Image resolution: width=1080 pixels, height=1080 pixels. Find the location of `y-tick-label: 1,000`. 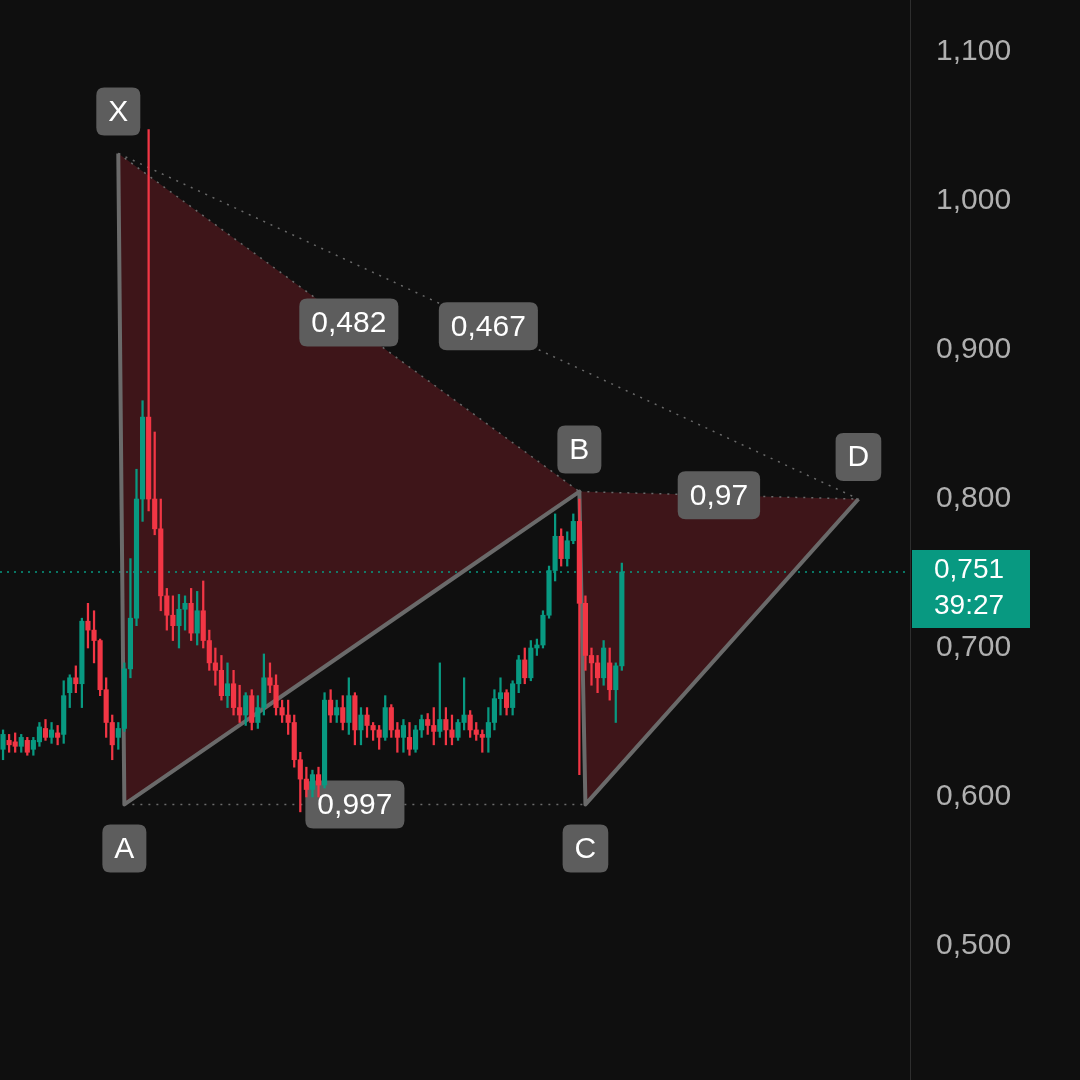

y-tick-label: 1,000 is located at coordinates (974, 199).